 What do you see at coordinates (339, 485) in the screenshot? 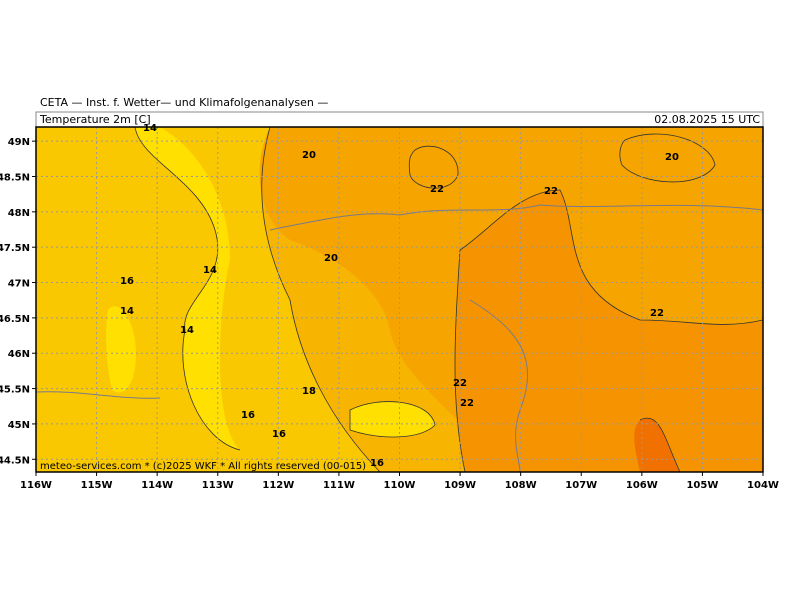
I see `lon-tick-label: 111W` at bounding box center [339, 485].